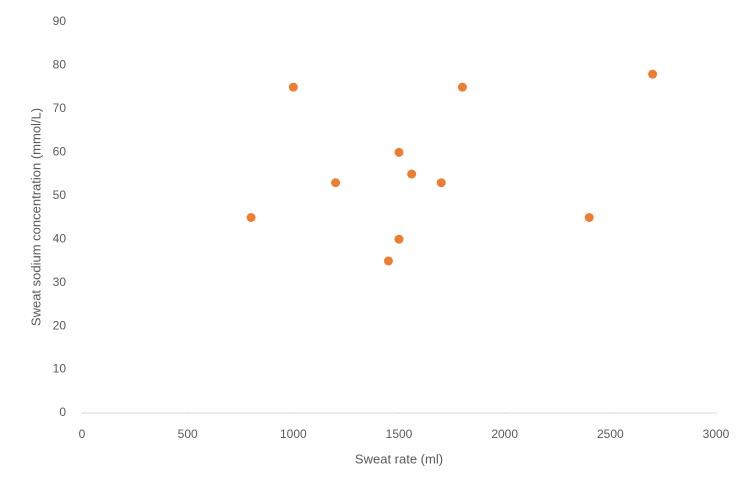 The width and height of the screenshot is (754, 491). What do you see at coordinates (716, 434) in the screenshot?
I see `x-tick-label: 3000` at bounding box center [716, 434].